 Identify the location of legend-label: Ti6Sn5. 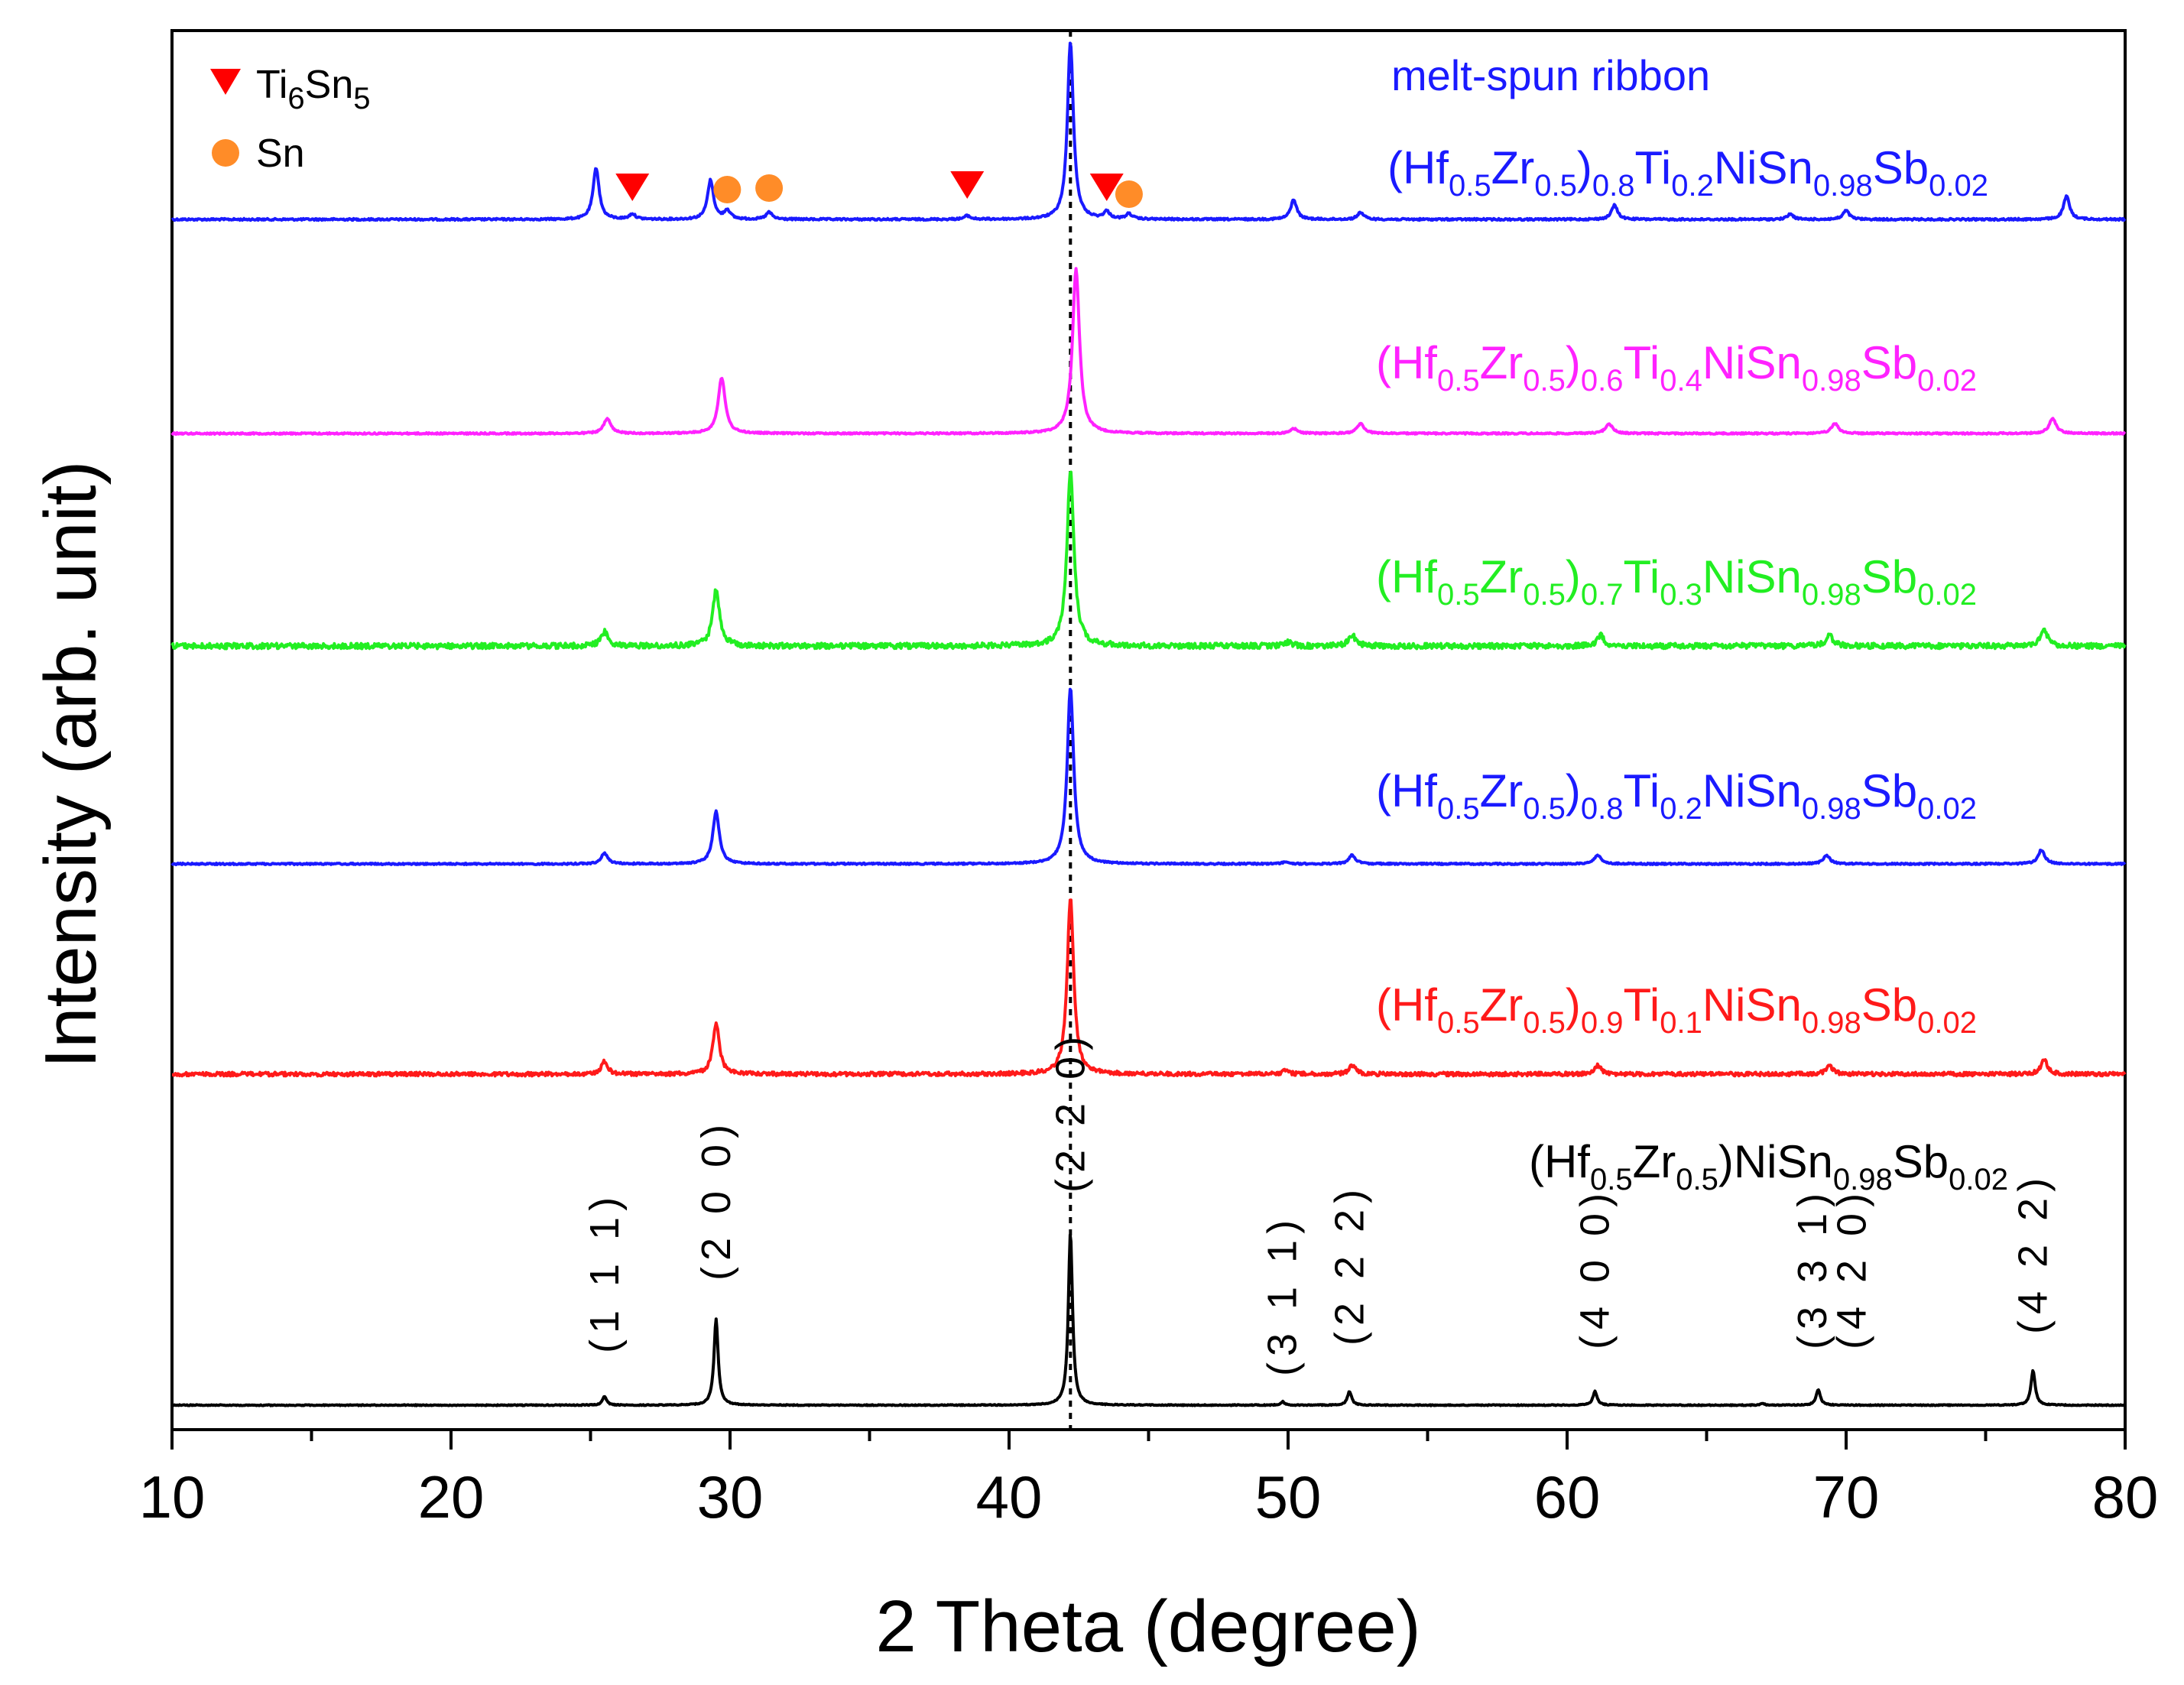
(313, 89).